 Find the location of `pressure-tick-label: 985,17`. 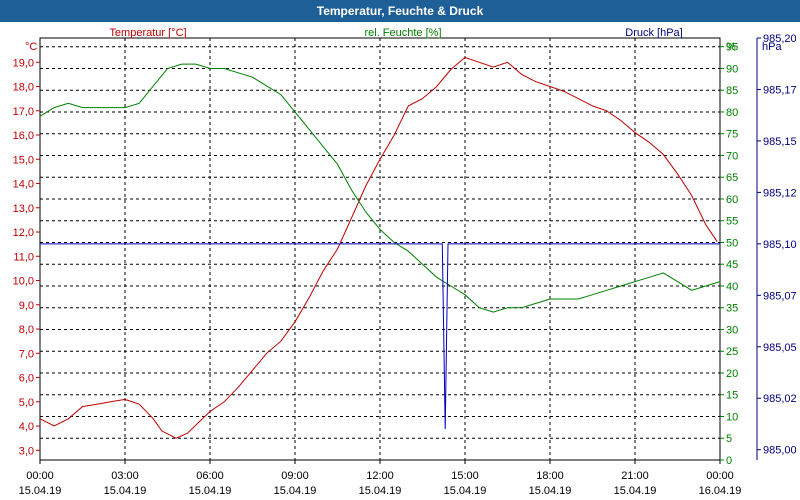

pressure-tick-label: 985,17 is located at coordinates (780, 90).